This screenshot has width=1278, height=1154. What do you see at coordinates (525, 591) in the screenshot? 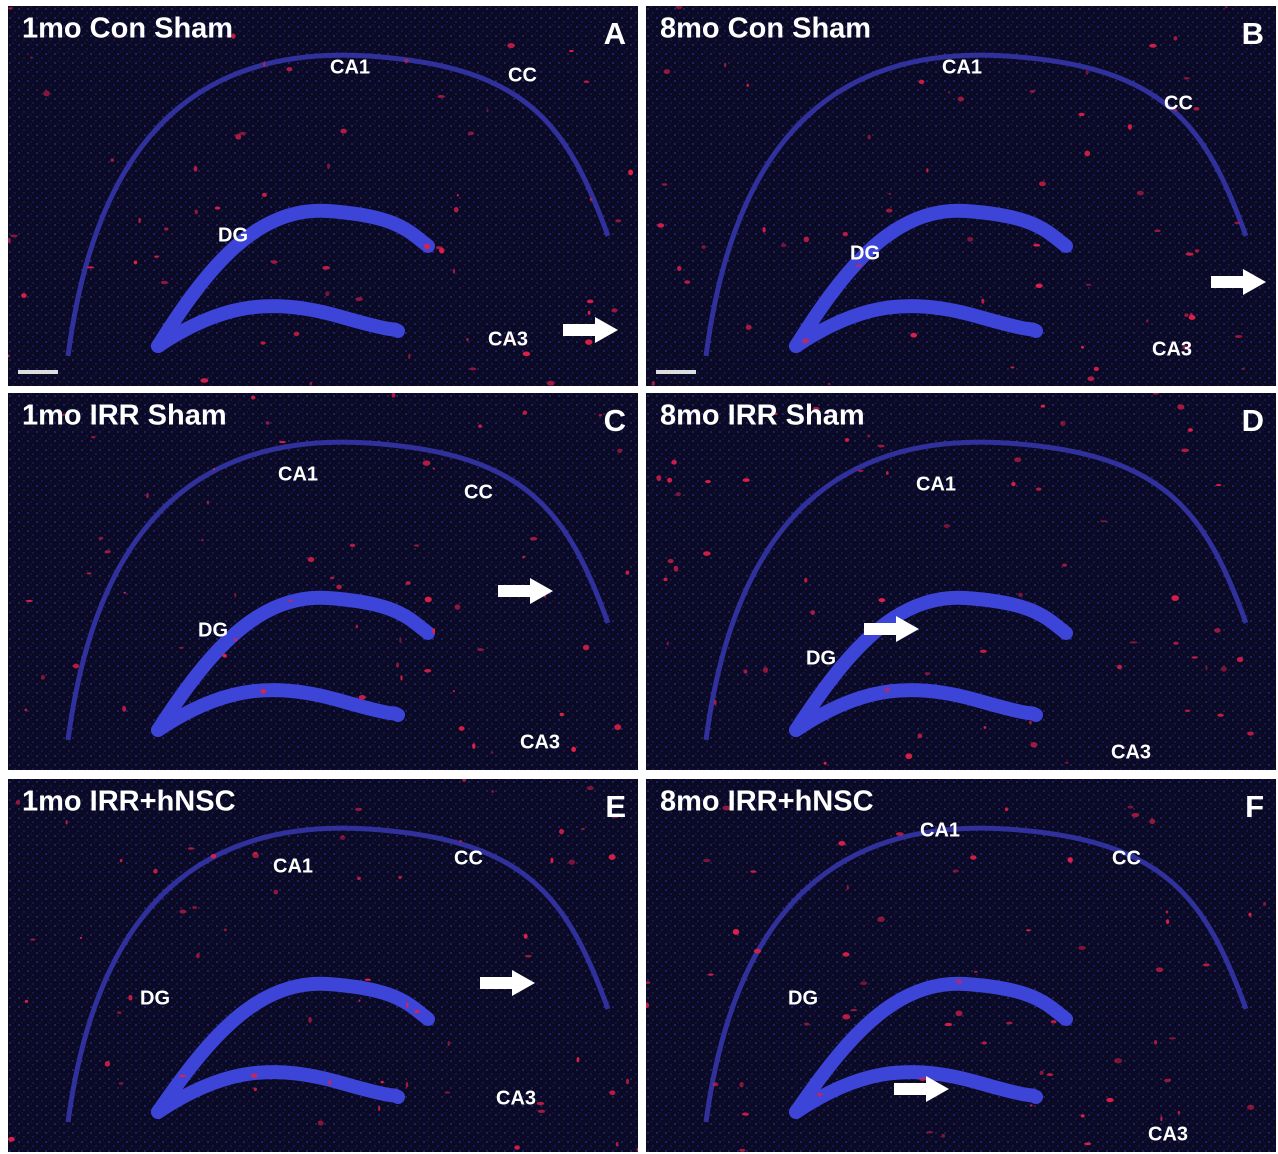
I see `arrow` at bounding box center [525, 591].